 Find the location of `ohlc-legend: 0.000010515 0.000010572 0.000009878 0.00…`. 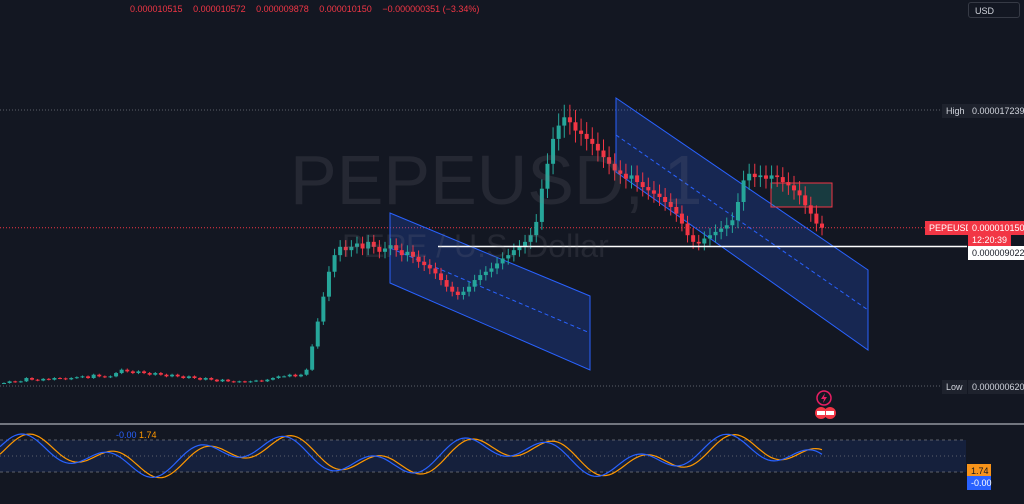

ohlc-legend: 0.000010515 0.000010572 0.000009878 0.00… is located at coordinates (308, 9).